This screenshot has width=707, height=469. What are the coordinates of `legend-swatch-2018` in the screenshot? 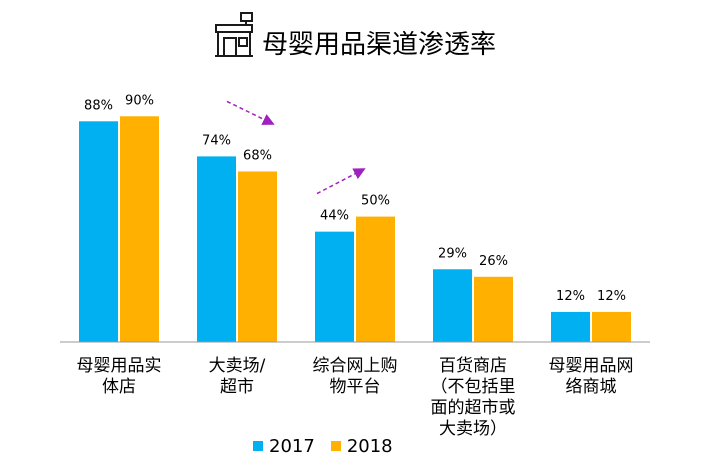 It's located at (335, 446).